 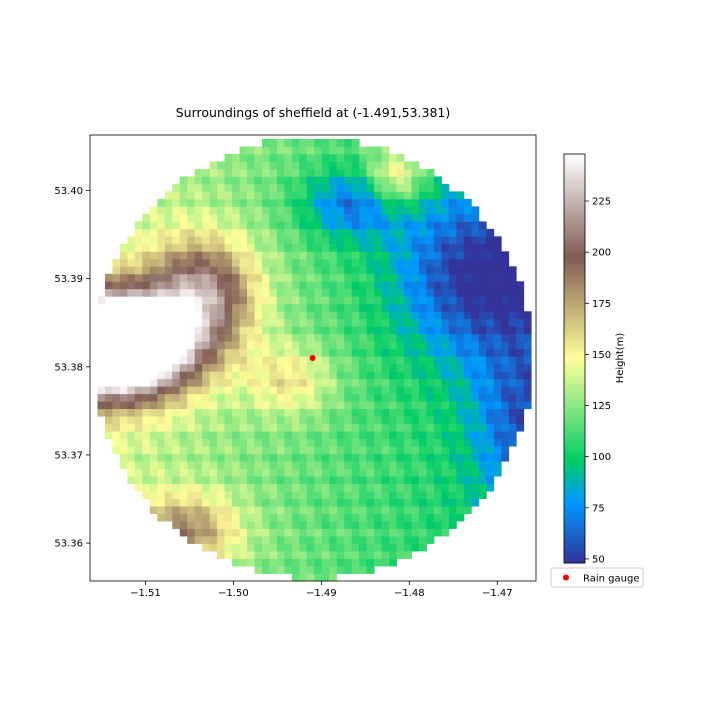 I want to click on legend-label: Rain gauge, so click(x=611, y=579).